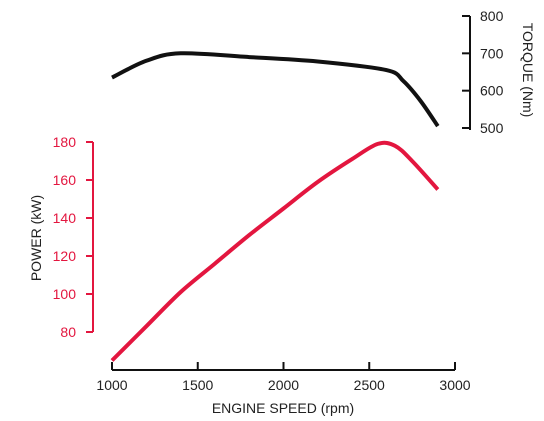 The width and height of the screenshot is (544, 421). I want to click on power-tick-label: 120, so click(65, 256).